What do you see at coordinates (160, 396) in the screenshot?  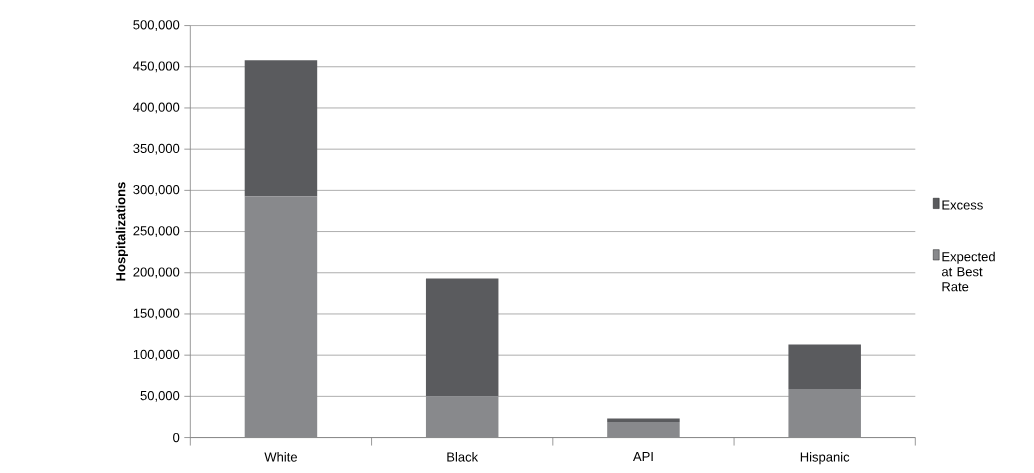 I see `y-tick-label: 50,000` at bounding box center [160, 396].